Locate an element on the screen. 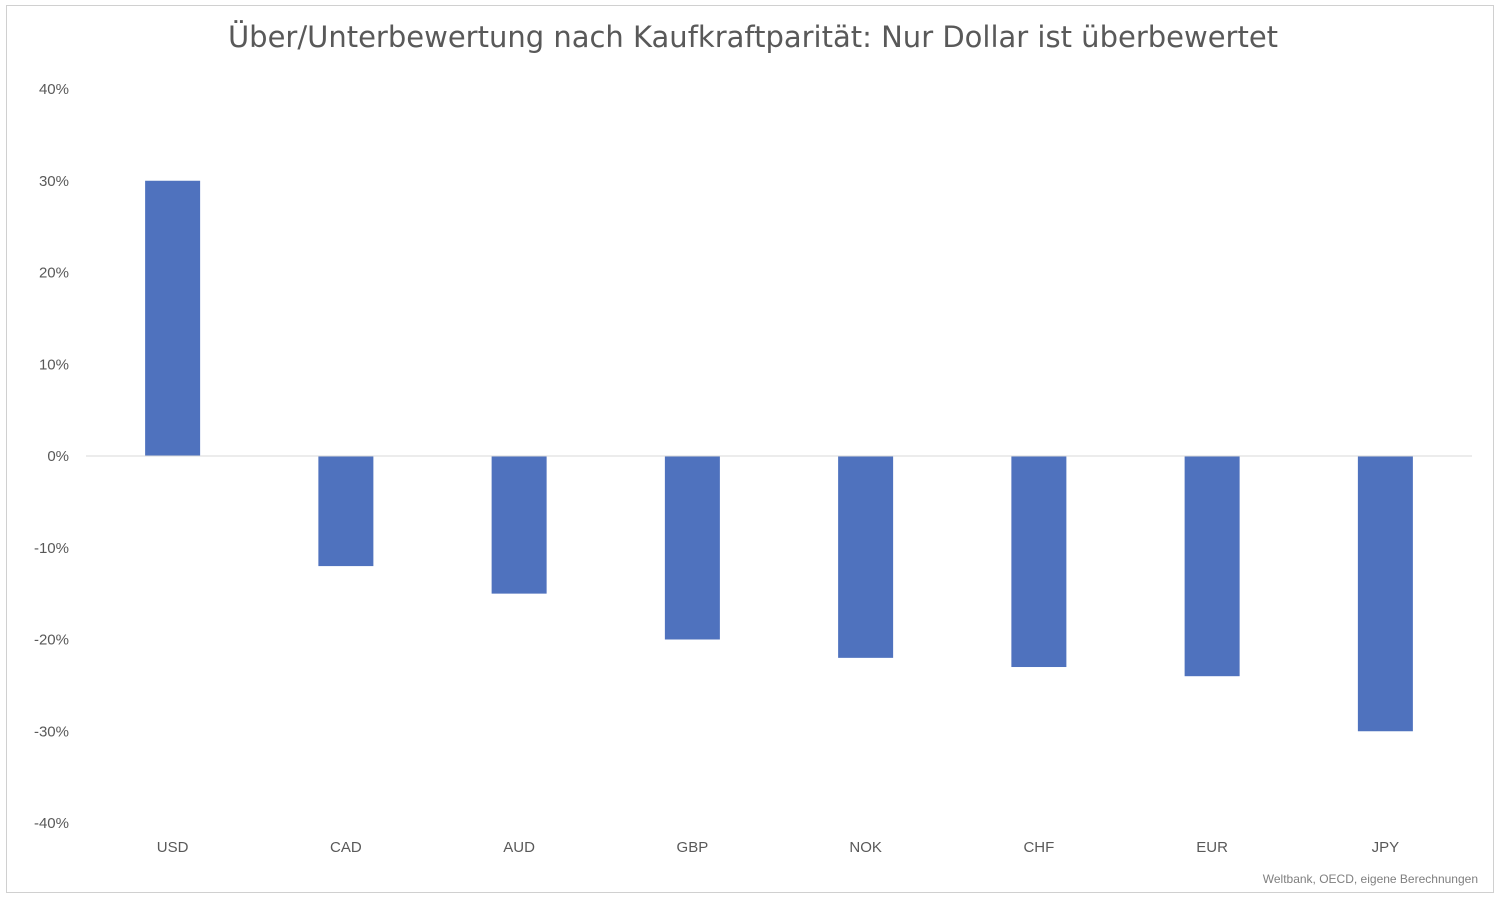 The width and height of the screenshot is (1506, 906). y-tick-label: -30% is located at coordinates (51, 731).